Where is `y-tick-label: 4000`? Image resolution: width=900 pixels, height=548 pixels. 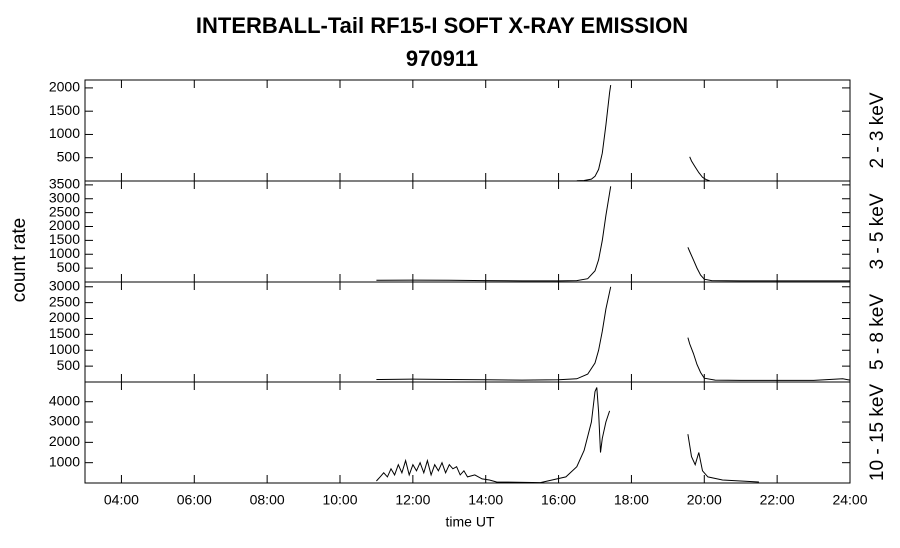 y-tick-label: 4000 is located at coordinates (64, 400).